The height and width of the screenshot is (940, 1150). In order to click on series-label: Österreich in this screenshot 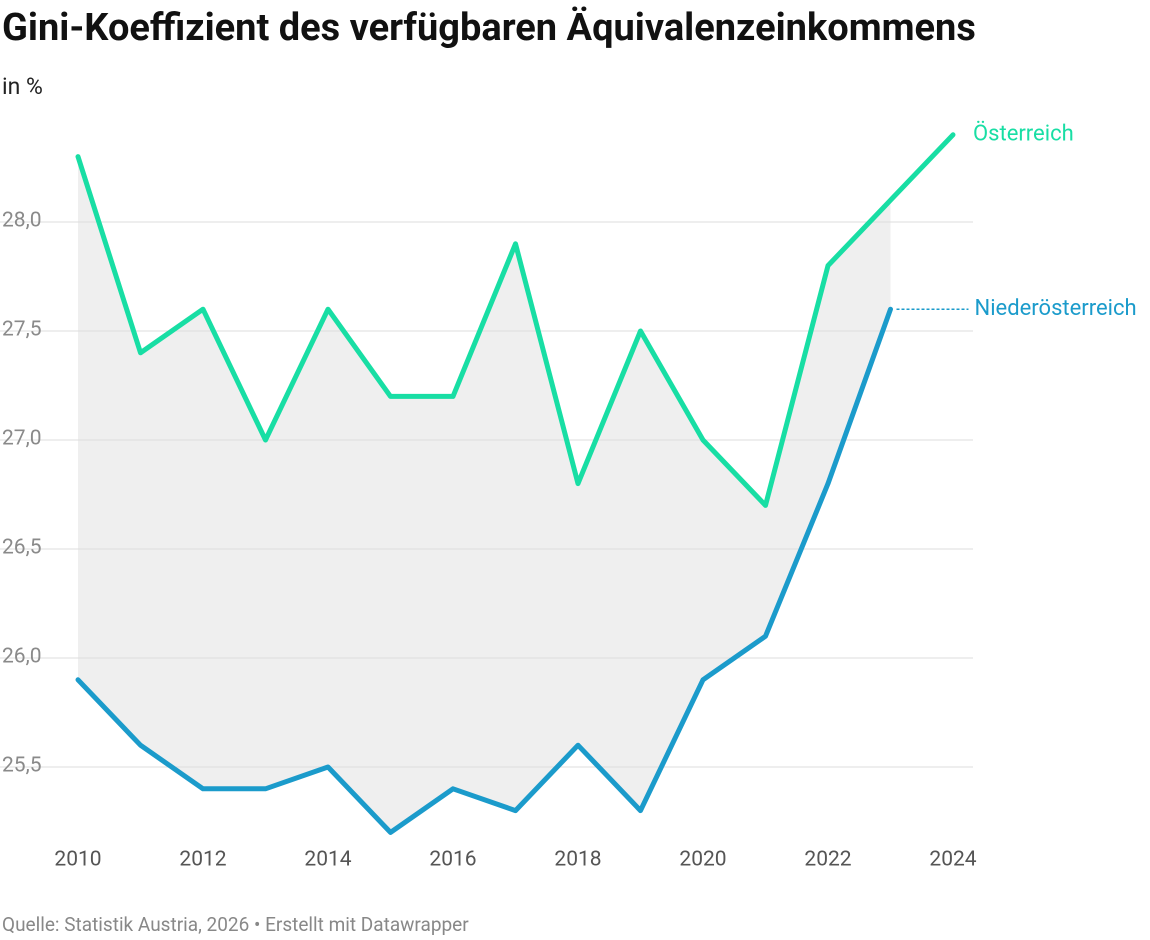, I will do `click(1023, 134)`.